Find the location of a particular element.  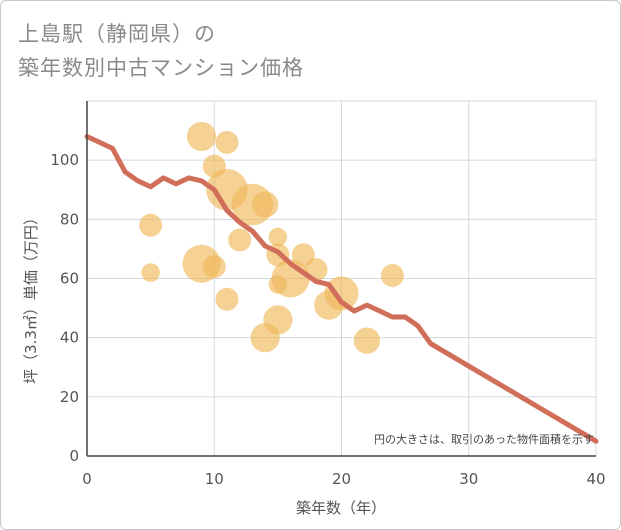

y-tick-label: 0 is located at coordinates (74, 456).